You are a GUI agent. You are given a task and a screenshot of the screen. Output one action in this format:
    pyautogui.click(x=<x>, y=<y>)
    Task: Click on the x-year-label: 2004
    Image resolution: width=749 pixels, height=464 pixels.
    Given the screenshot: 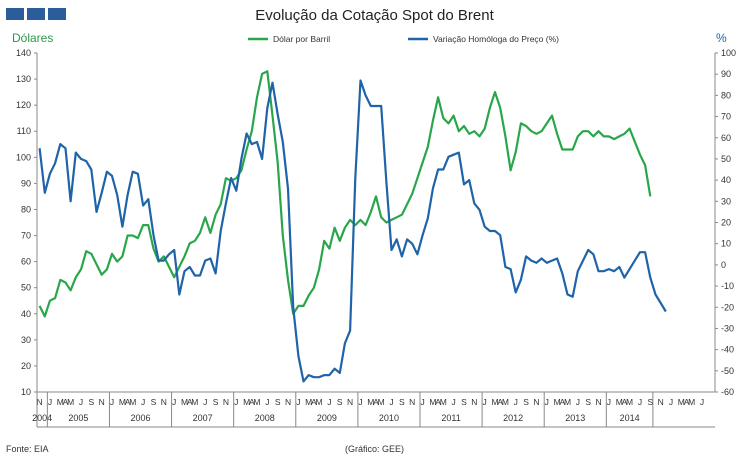 What is the action you would take?
    pyautogui.click(x=42, y=418)
    